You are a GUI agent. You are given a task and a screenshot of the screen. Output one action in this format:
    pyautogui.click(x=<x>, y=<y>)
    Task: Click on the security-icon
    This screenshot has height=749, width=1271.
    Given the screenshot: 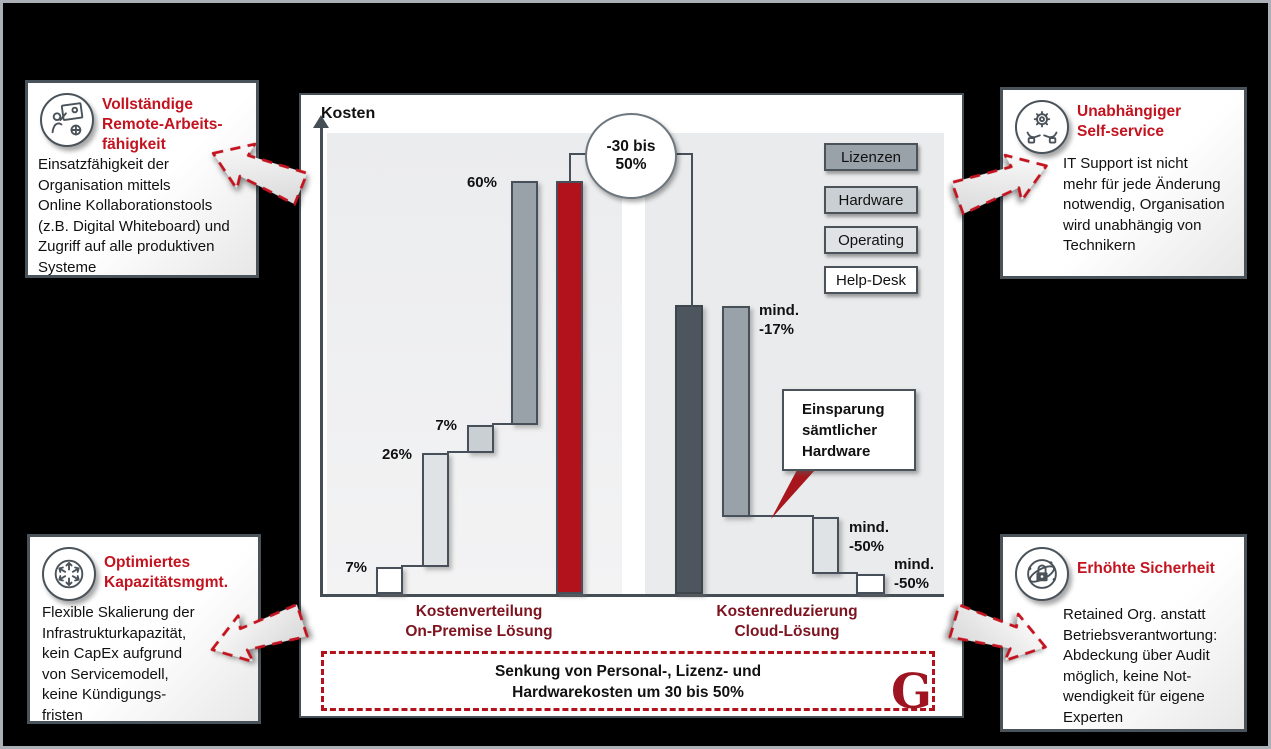 What is the action you would take?
    pyautogui.click(x=1042, y=574)
    